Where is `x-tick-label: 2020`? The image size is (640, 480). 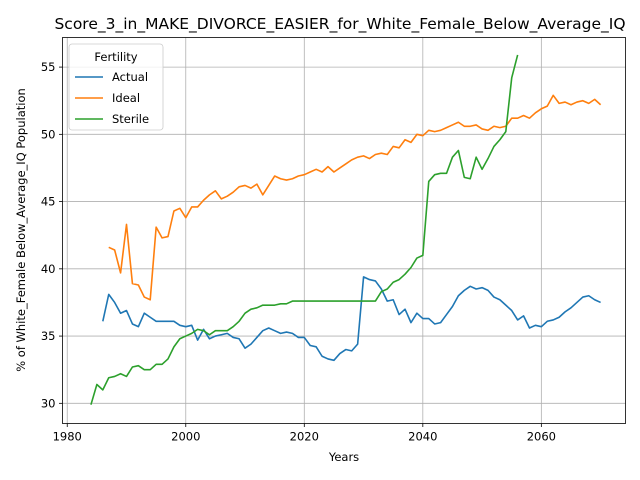
x-tick-label: 2020 is located at coordinates (304, 437).